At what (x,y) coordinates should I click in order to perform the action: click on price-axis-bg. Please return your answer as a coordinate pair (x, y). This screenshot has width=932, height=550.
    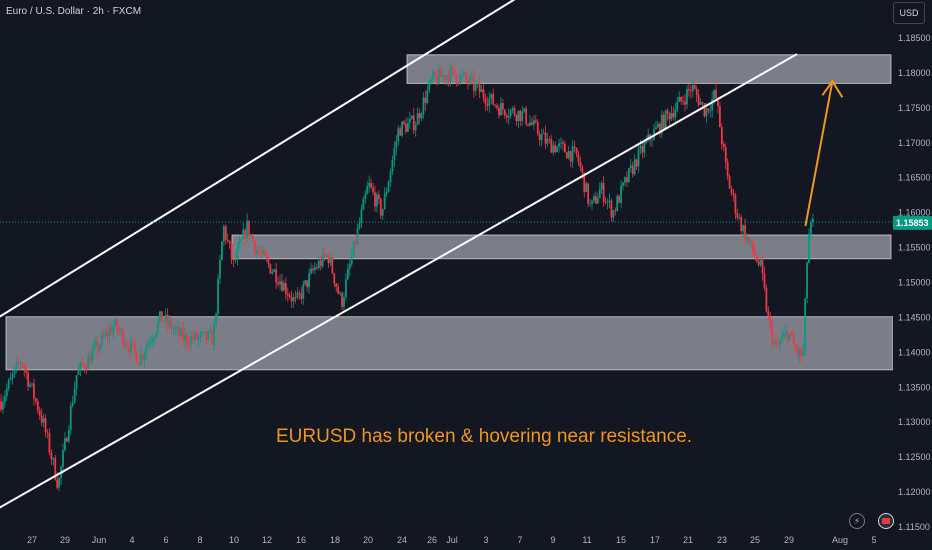
    Looking at the image, I should click on (912, 275).